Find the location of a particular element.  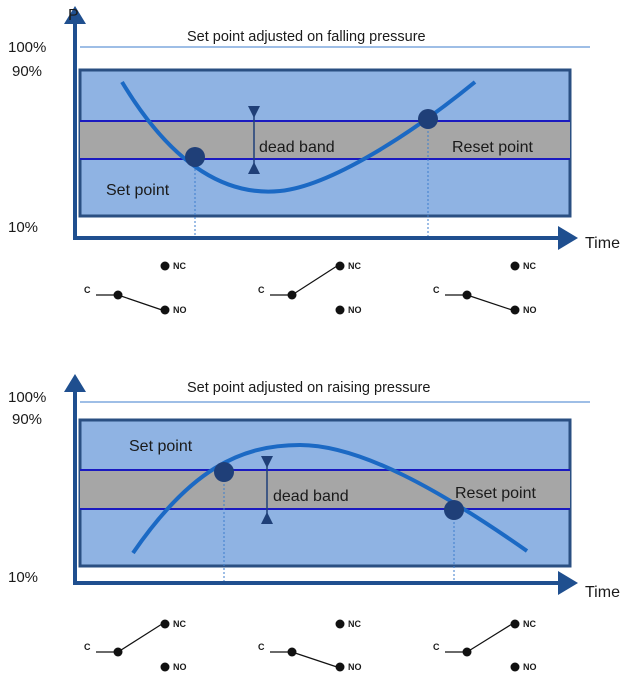

panel-title: Set point adjusted on raising pressure is located at coordinates (308, 388).